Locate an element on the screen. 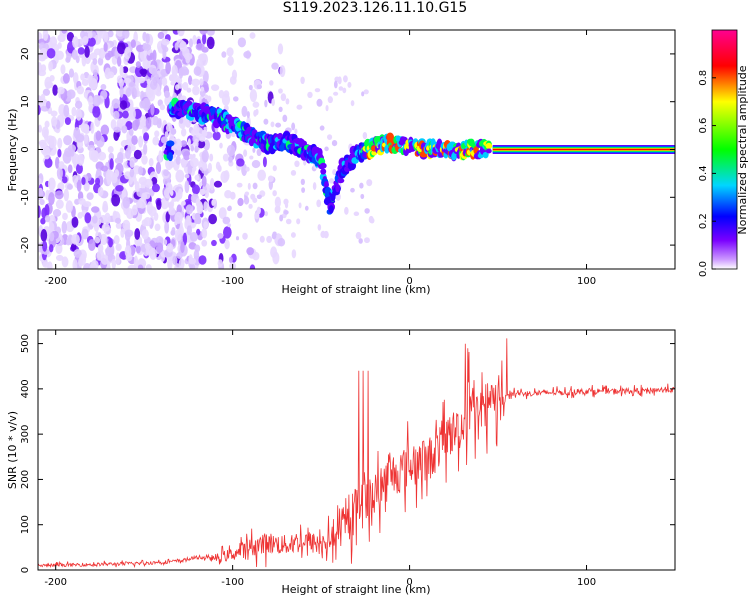  top-y-tick-label: -20 is located at coordinates (25, 245).